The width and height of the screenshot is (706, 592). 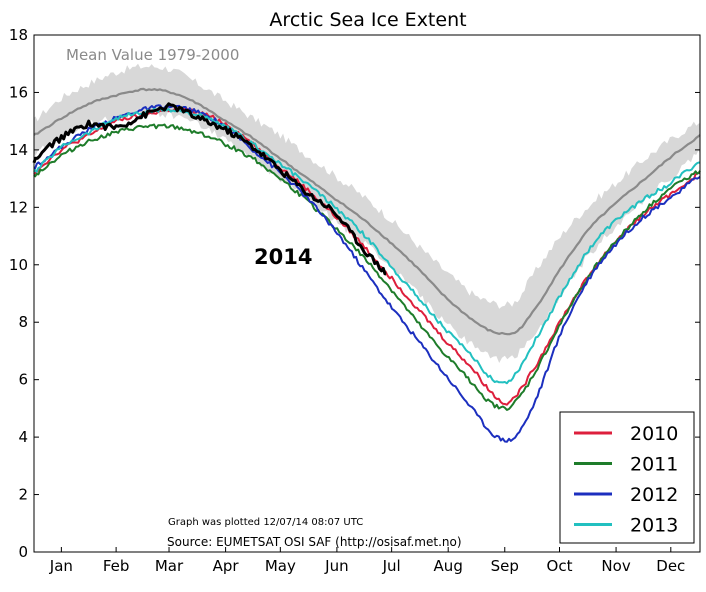 I want to click on legend-label-2013: 2013, so click(x=654, y=526).